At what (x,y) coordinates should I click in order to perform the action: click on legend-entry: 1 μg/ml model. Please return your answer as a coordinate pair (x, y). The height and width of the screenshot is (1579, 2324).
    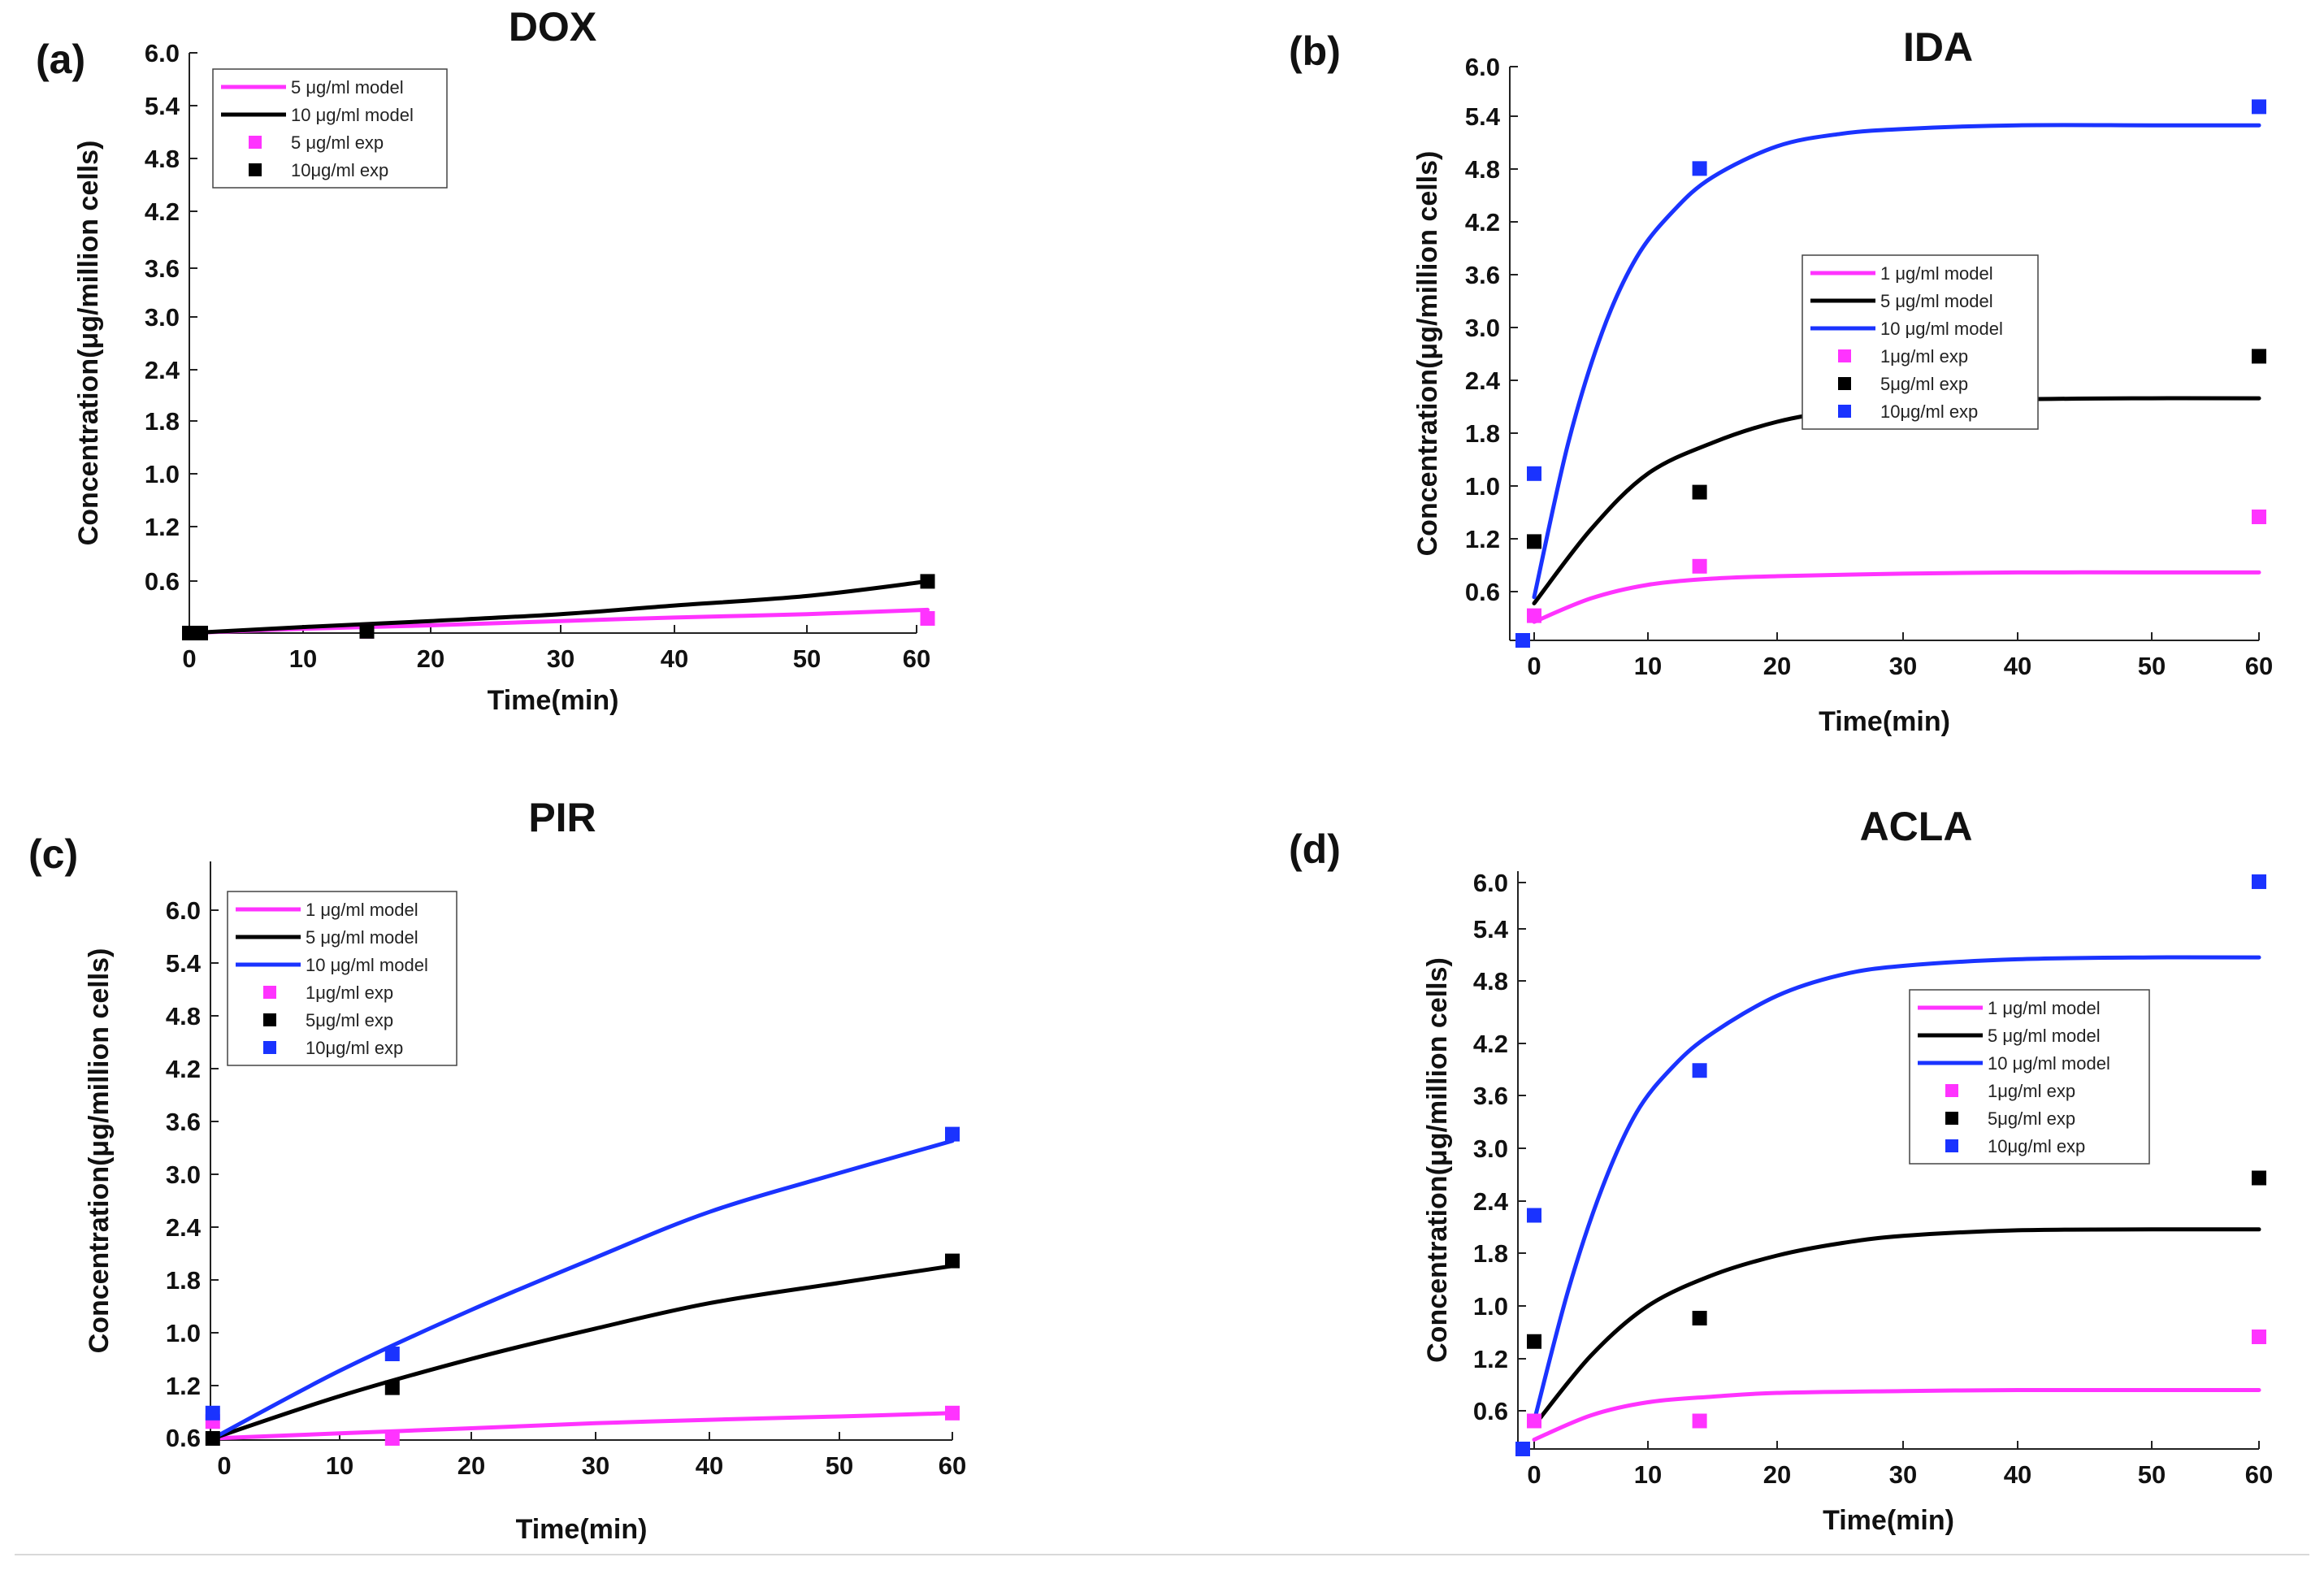
    Looking at the image, I should click on (2045, 1008).